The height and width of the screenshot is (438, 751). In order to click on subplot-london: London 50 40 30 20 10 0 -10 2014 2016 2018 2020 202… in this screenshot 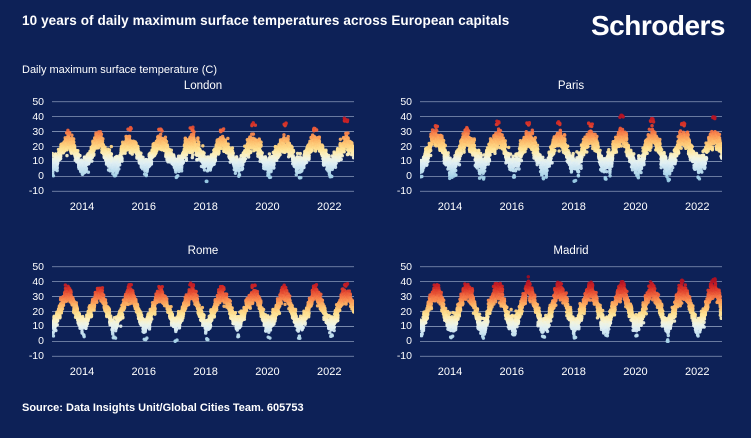, I will do `click(183, 146)`.